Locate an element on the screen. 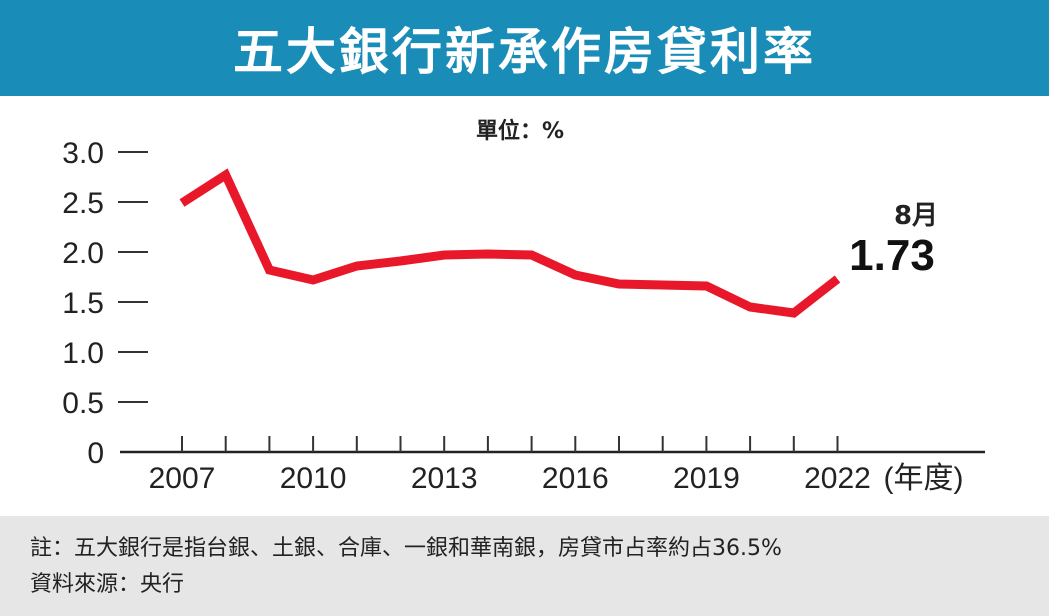 Image resolution: width=1049 pixels, height=616 pixels. y-tick-label: 0.5 is located at coordinates (83, 403).